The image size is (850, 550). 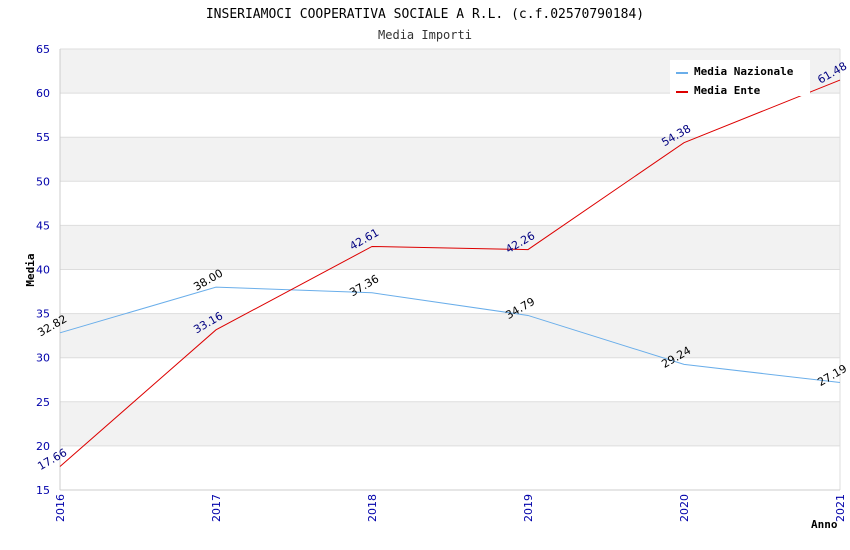 What do you see at coordinates (744, 71) in the screenshot?
I see `legend-label-media-nazionale: Media Nazionale` at bounding box center [744, 71].